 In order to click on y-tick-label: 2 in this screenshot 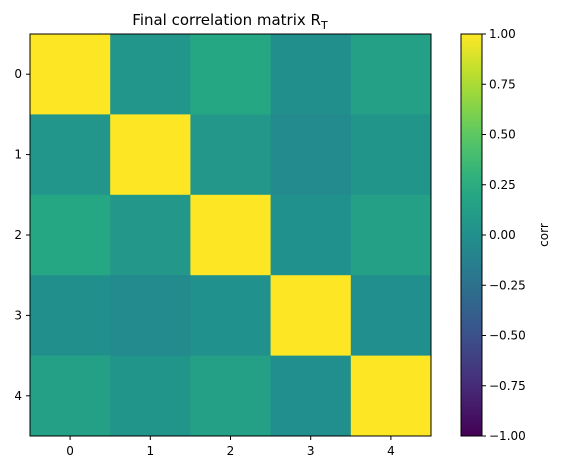, I will do `click(18, 235)`.